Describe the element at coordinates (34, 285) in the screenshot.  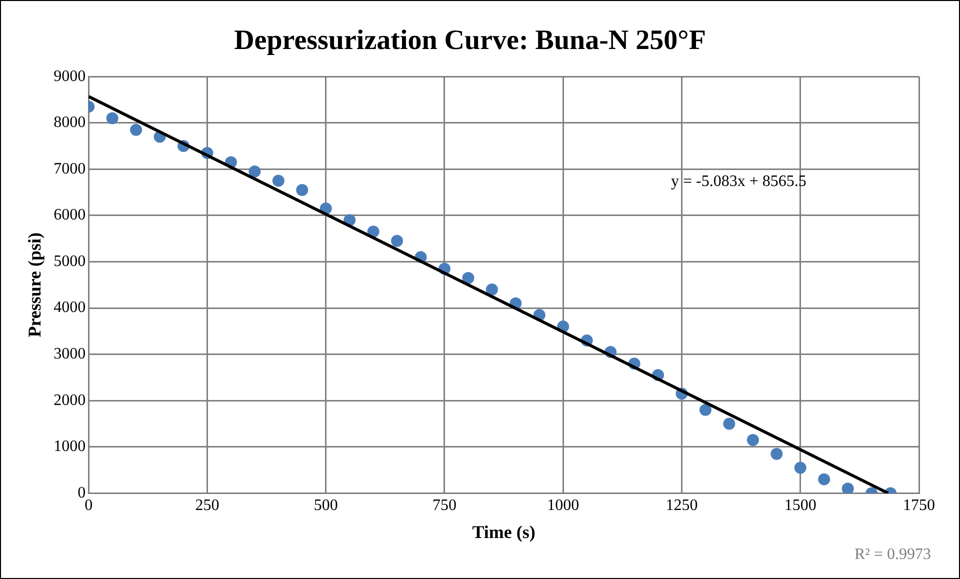
I see `y-axis-title: Pressure (psi)` at that location.